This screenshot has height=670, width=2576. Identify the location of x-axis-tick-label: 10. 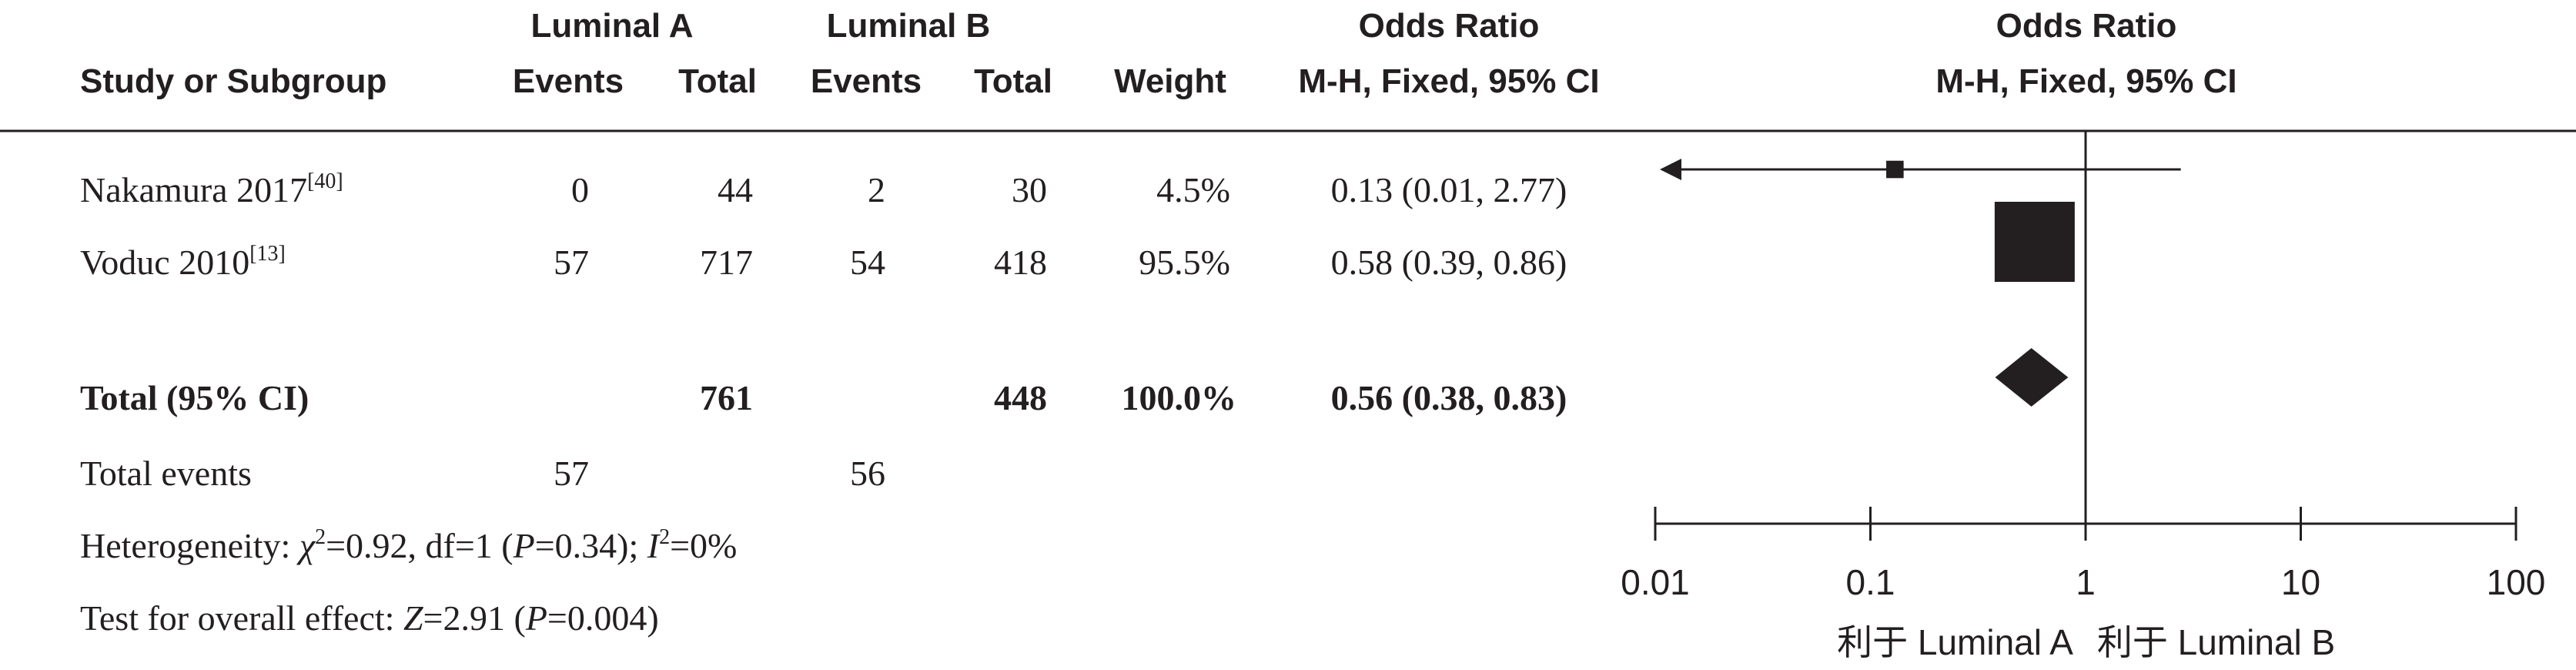
(2301, 582).